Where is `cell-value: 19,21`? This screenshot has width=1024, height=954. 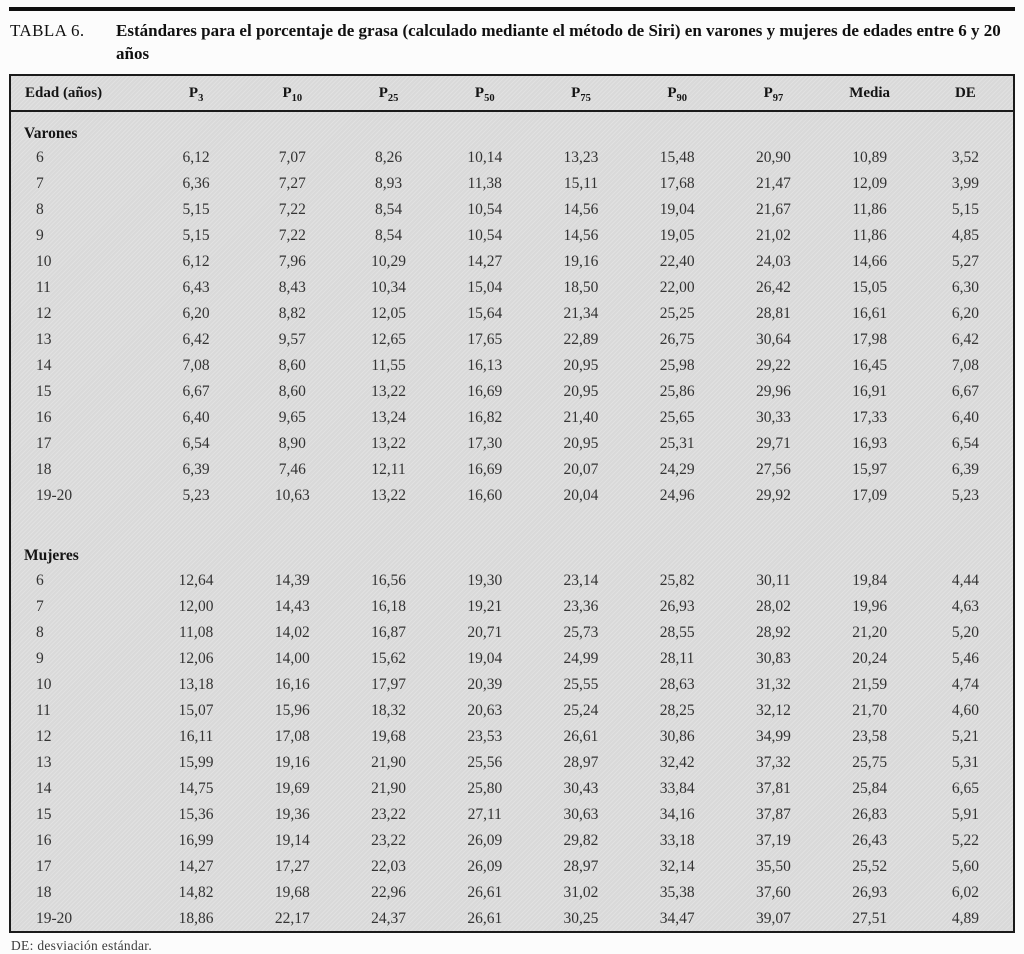
cell-value: 19,21 is located at coordinates (485, 606).